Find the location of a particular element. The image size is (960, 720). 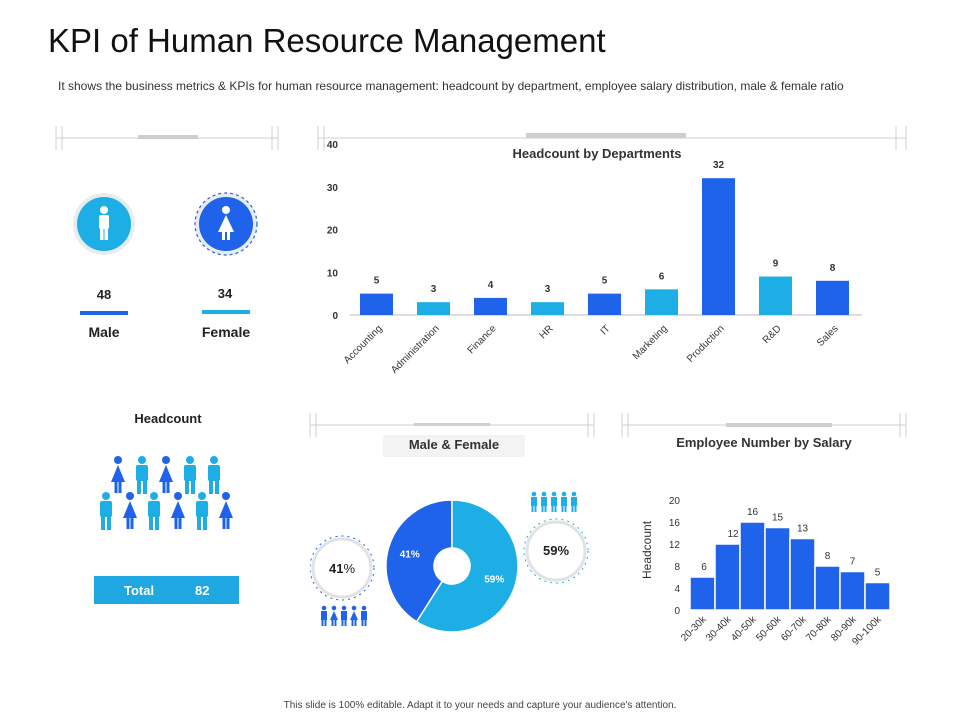

salary-category-label: 40-50k is located at coordinates (744, 629).